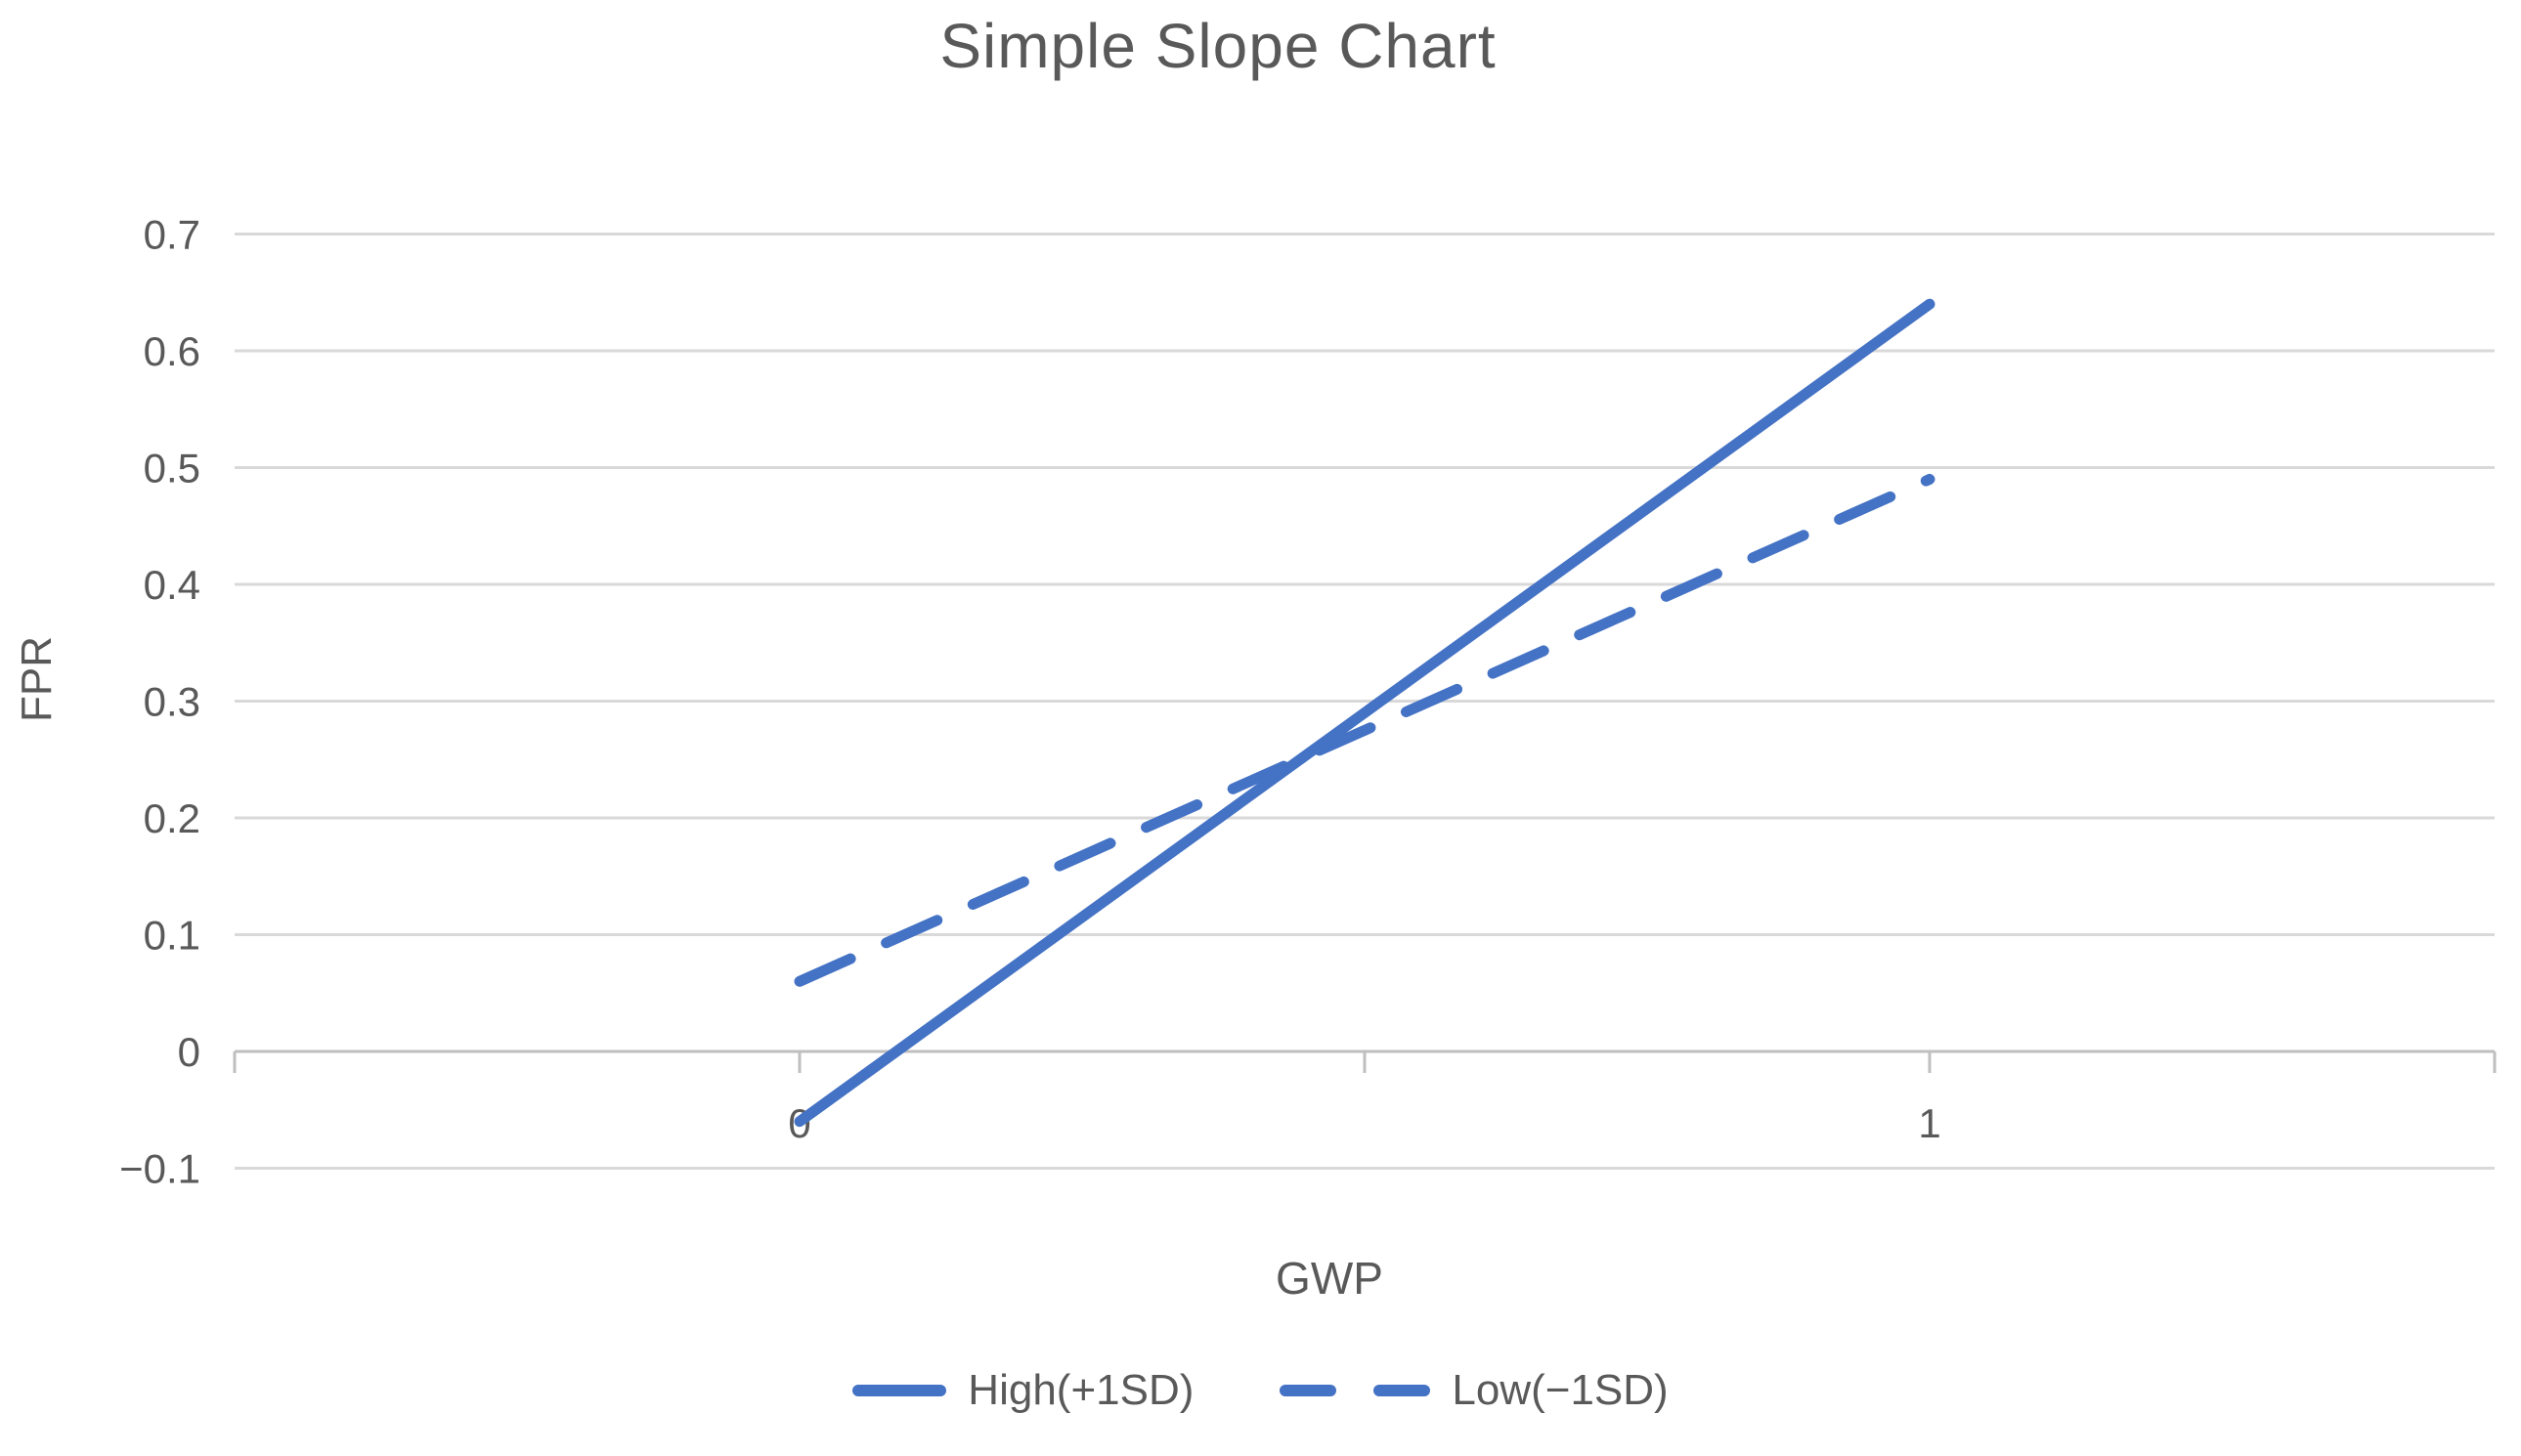 This screenshot has height=1456, width=2521. I want to click on x-axis-title: GWP, so click(1329, 1278).